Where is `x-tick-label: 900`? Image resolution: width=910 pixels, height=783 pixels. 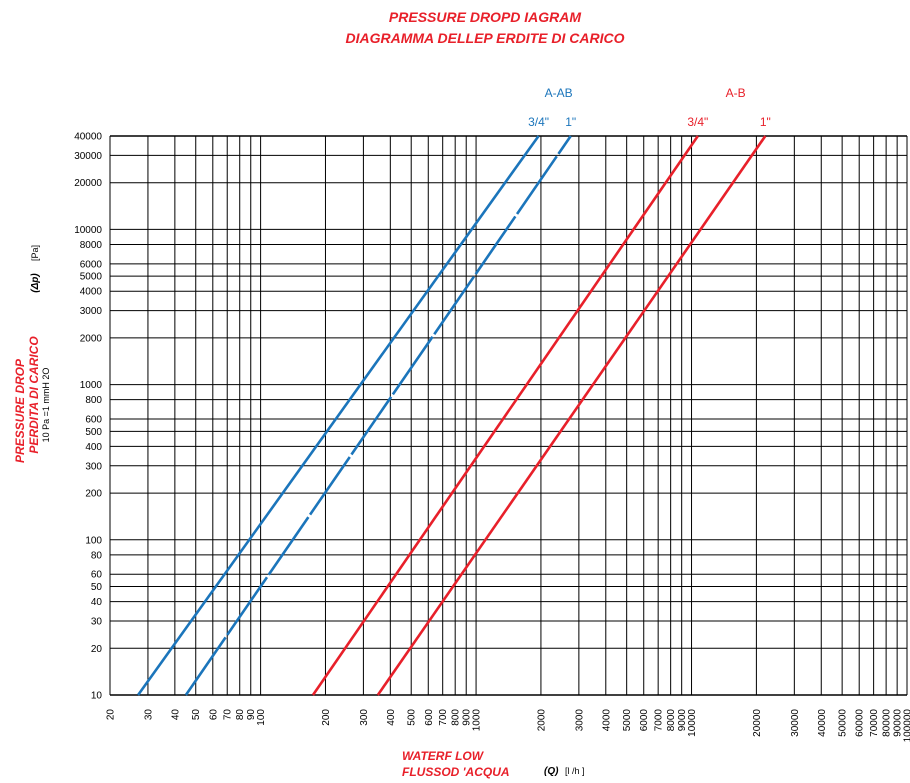
x-tick-label: 900 is located at coordinates (467, 717).